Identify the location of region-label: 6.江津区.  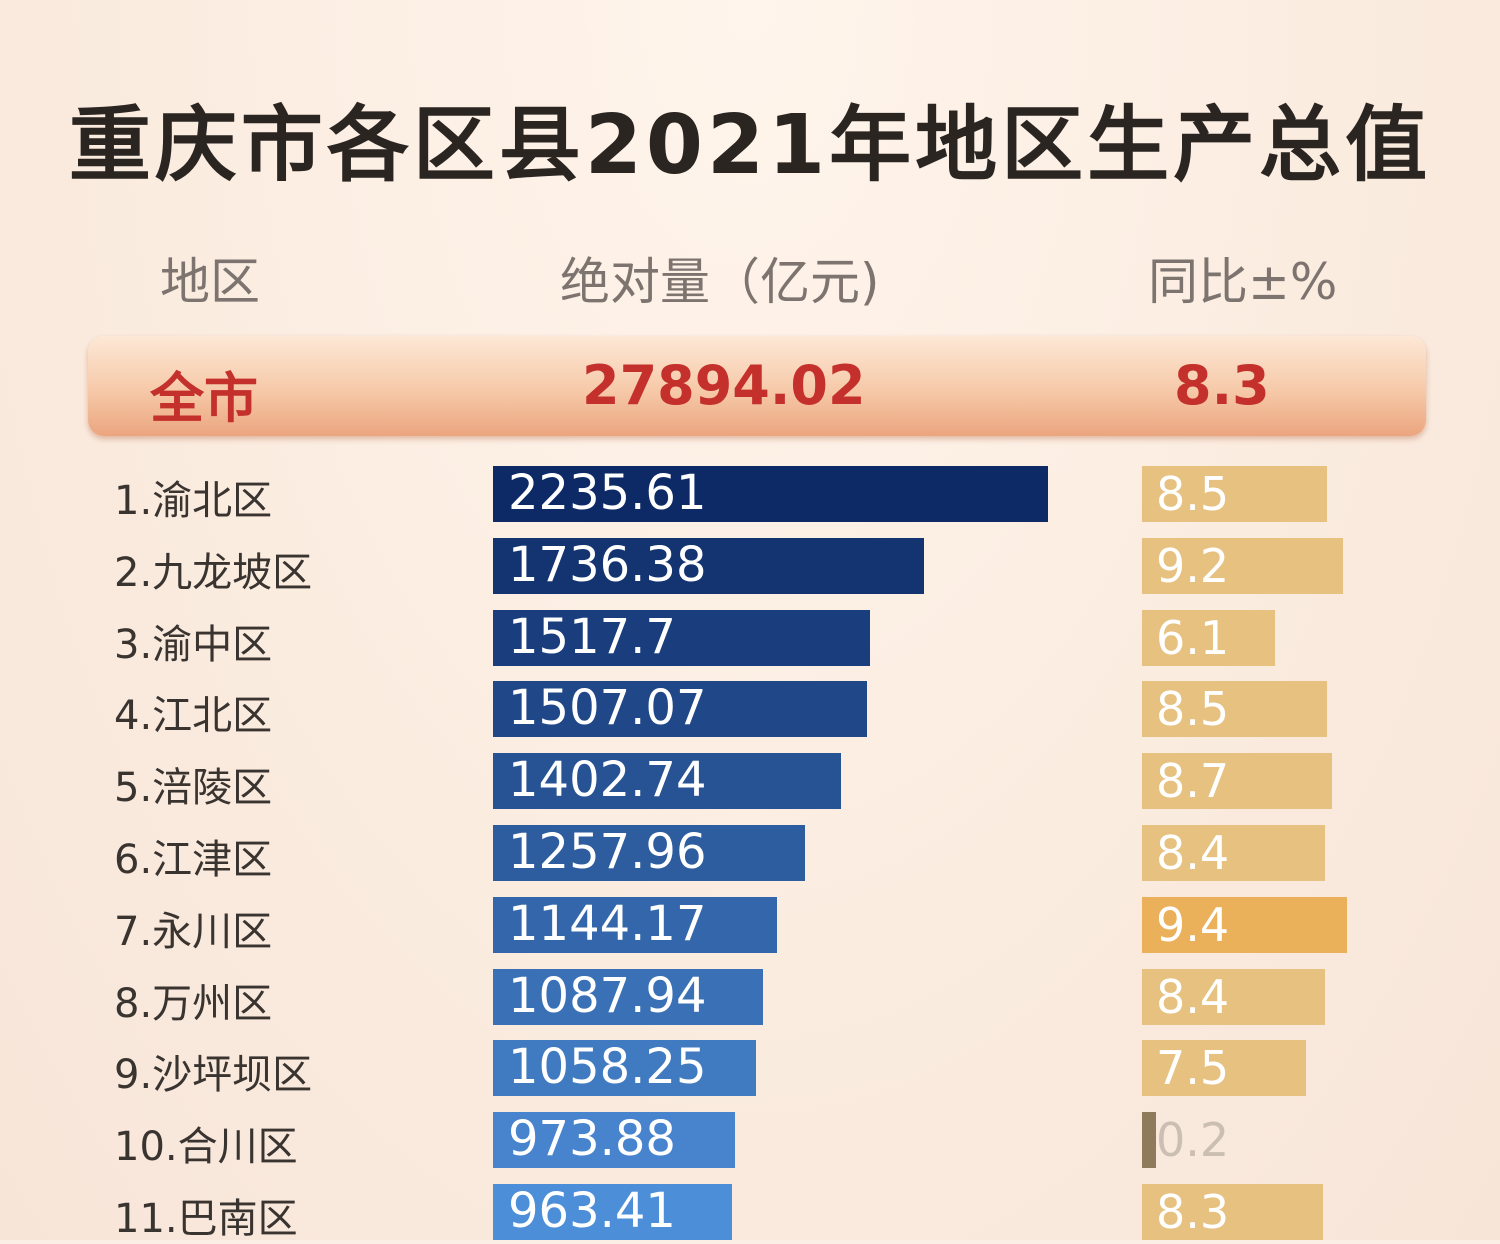
(193, 860).